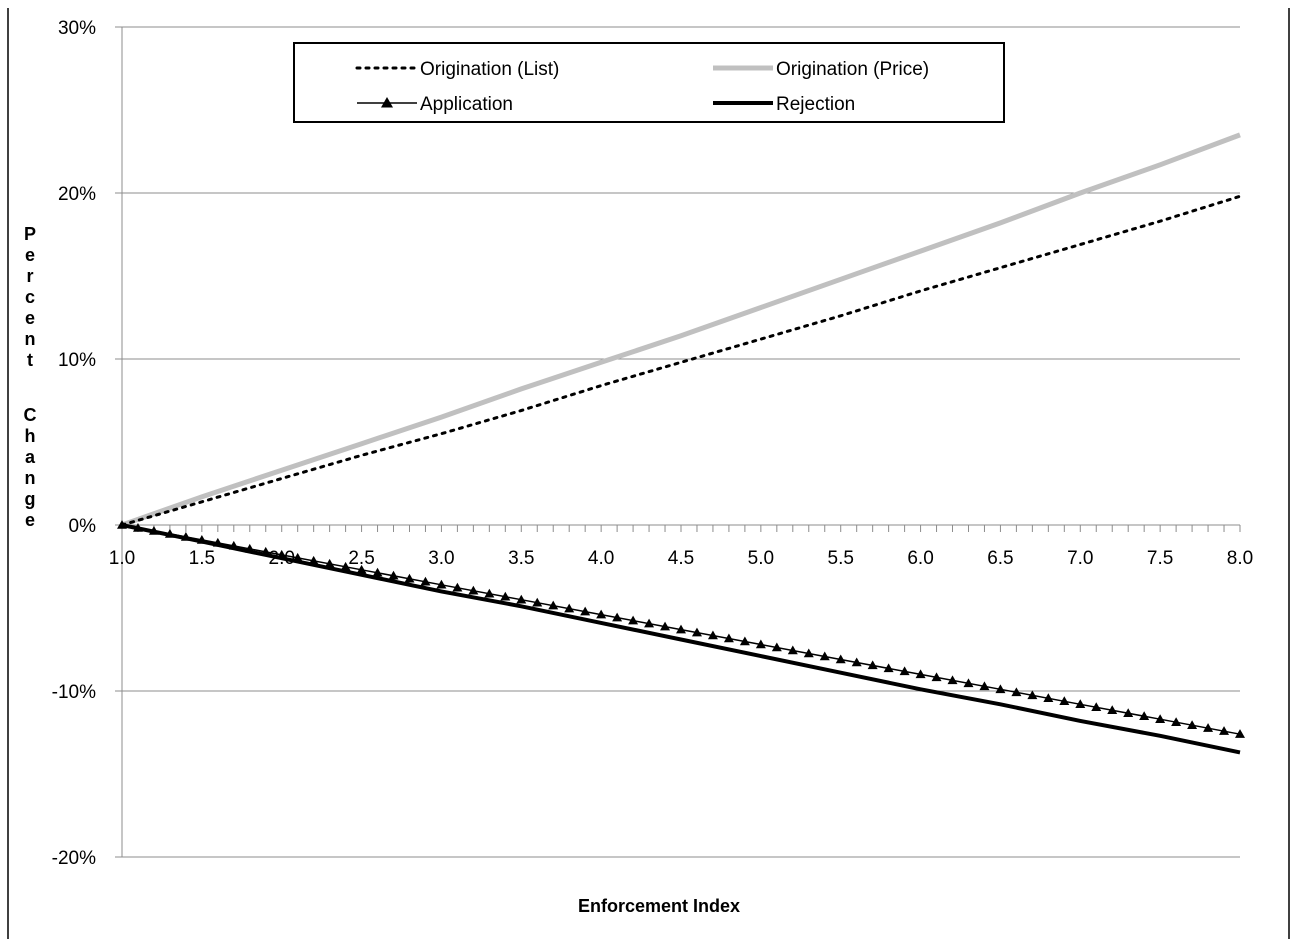 The width and height of the screenshot is (1291, 939). I want to click on x-tick-label: 4.5, so click(681, 558).